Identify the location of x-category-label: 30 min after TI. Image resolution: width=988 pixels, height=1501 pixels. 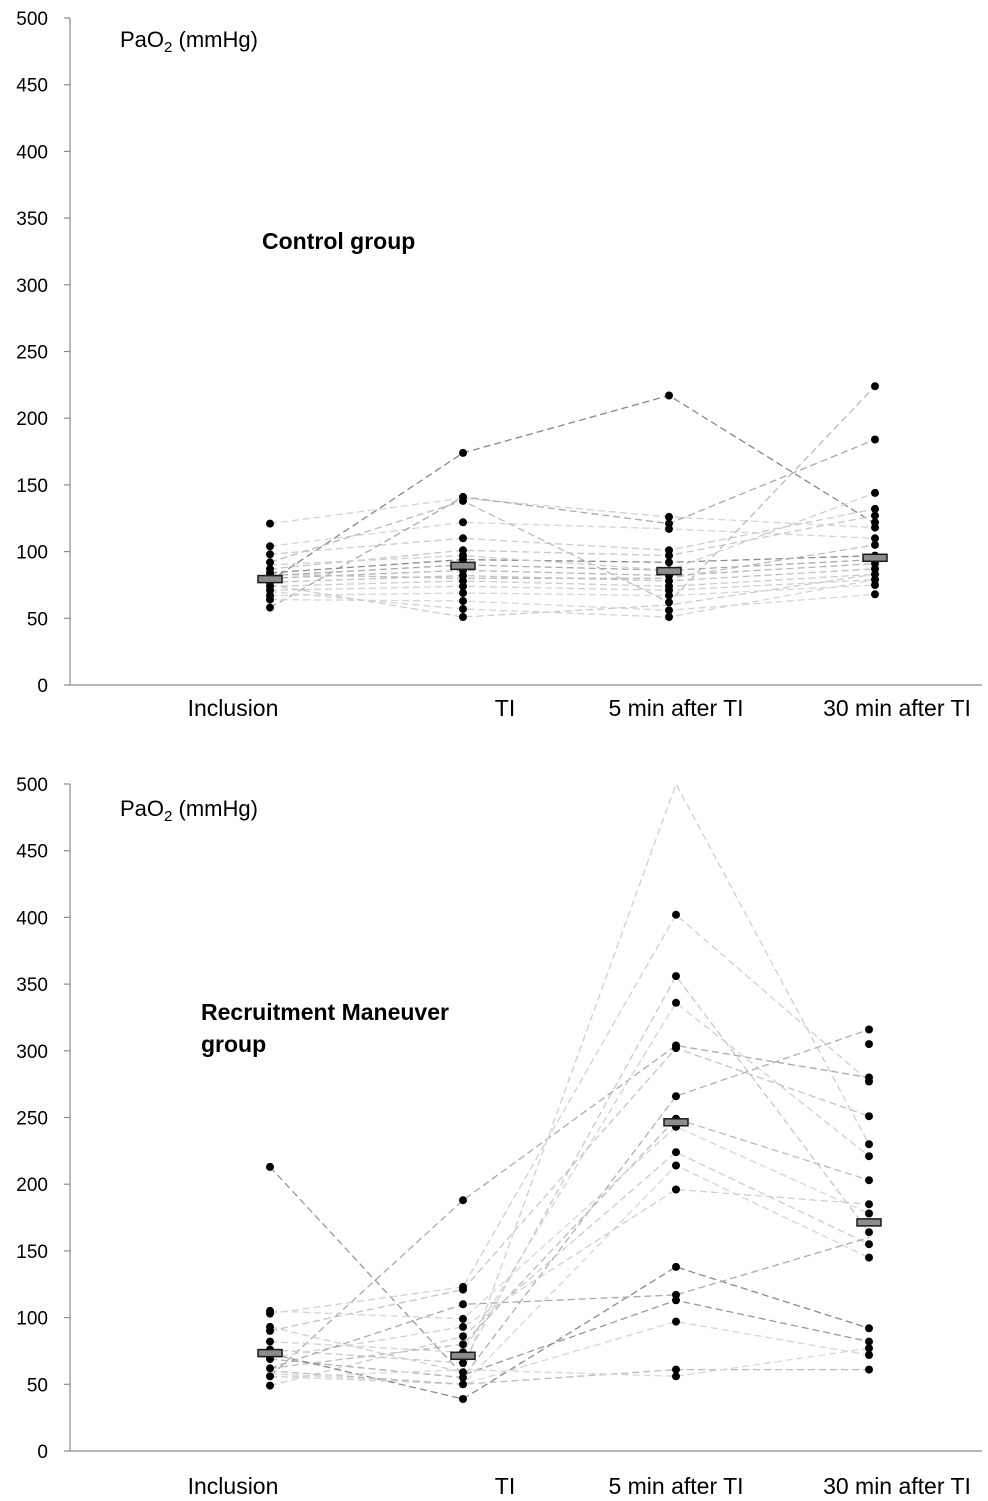
(897, 1486).